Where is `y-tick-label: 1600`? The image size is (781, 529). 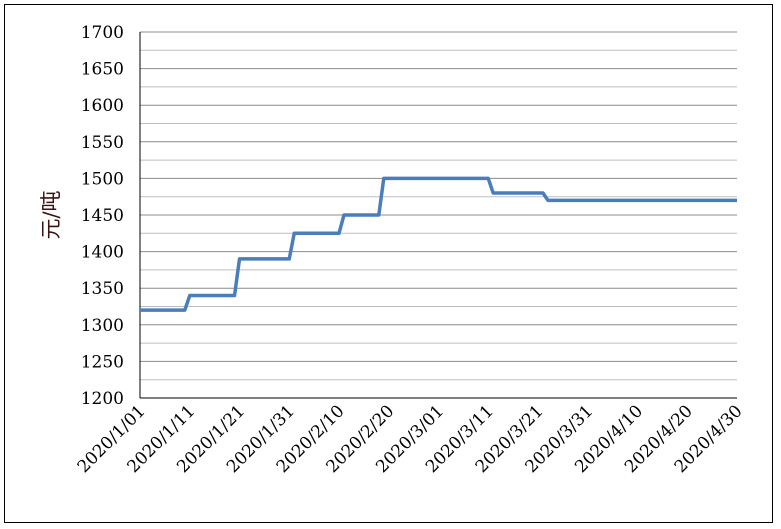
y-tick-label: 1600 is located at coordinates (102, 106).